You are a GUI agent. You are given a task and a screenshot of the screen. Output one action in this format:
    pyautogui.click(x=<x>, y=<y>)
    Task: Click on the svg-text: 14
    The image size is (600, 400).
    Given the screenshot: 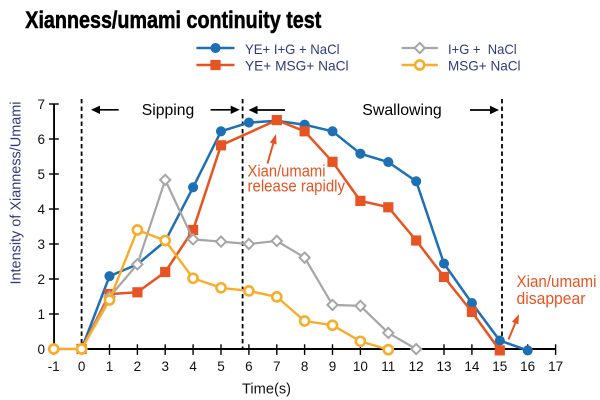 What is the action you would take?
    pyautogui.click(x=472, y=366)
    